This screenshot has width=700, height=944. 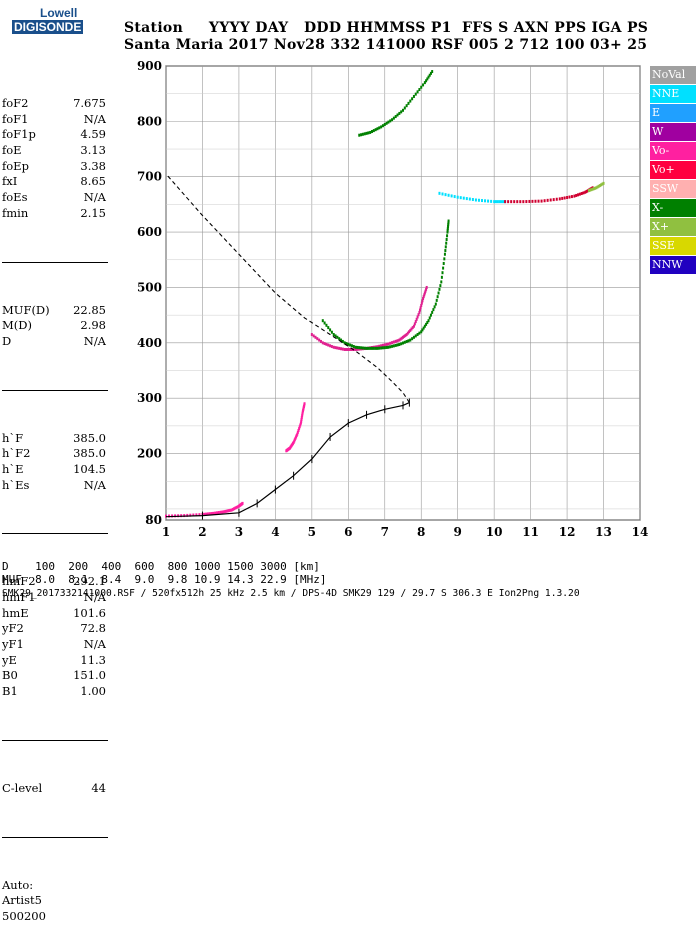 What do you see at coordinates (149, 232) in the screenshot?
I see `y-tick-label: 600` at bounding box center [149, 232].